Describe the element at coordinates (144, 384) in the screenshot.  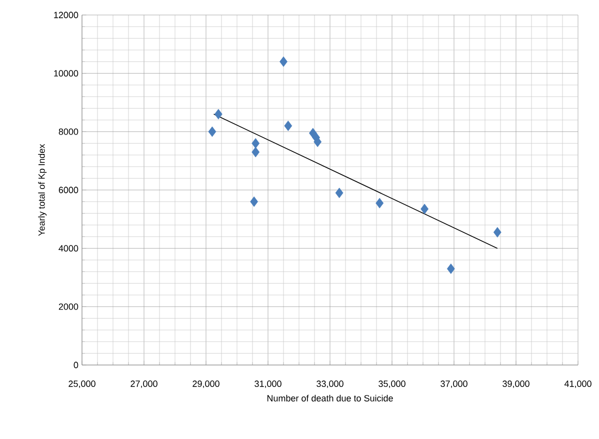
I see `x-tick-label: 27,000` at that location.